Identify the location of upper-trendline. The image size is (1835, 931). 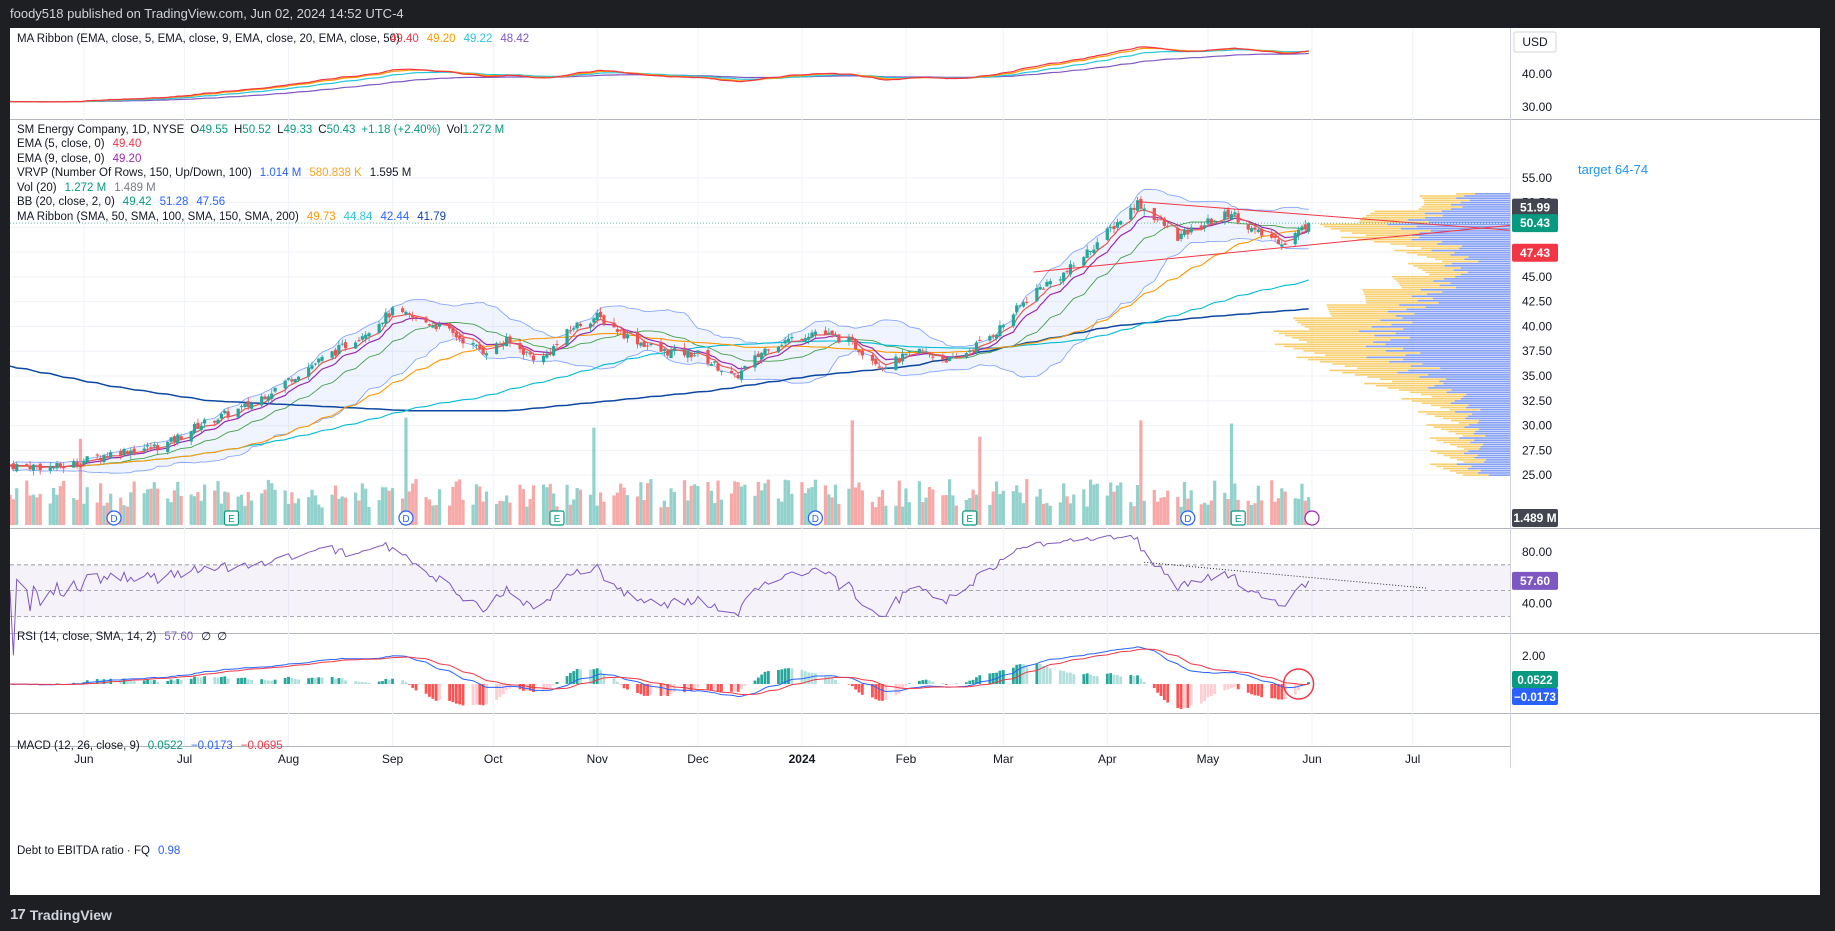
(1324, 216).